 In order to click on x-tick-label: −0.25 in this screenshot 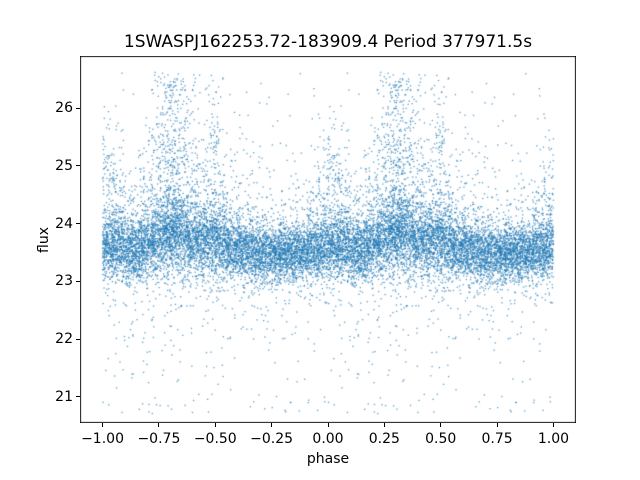, I will do `click(272, 439)`.